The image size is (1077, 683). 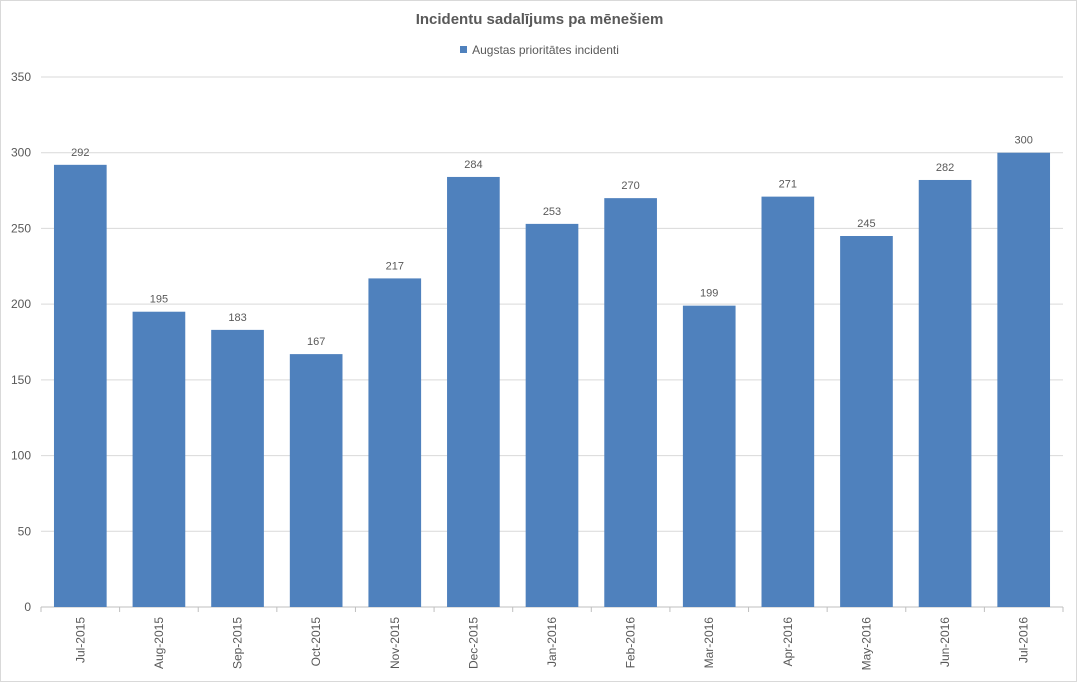 I want to click on x-tick-label: Aug-2015, so click(x=159, y=643).